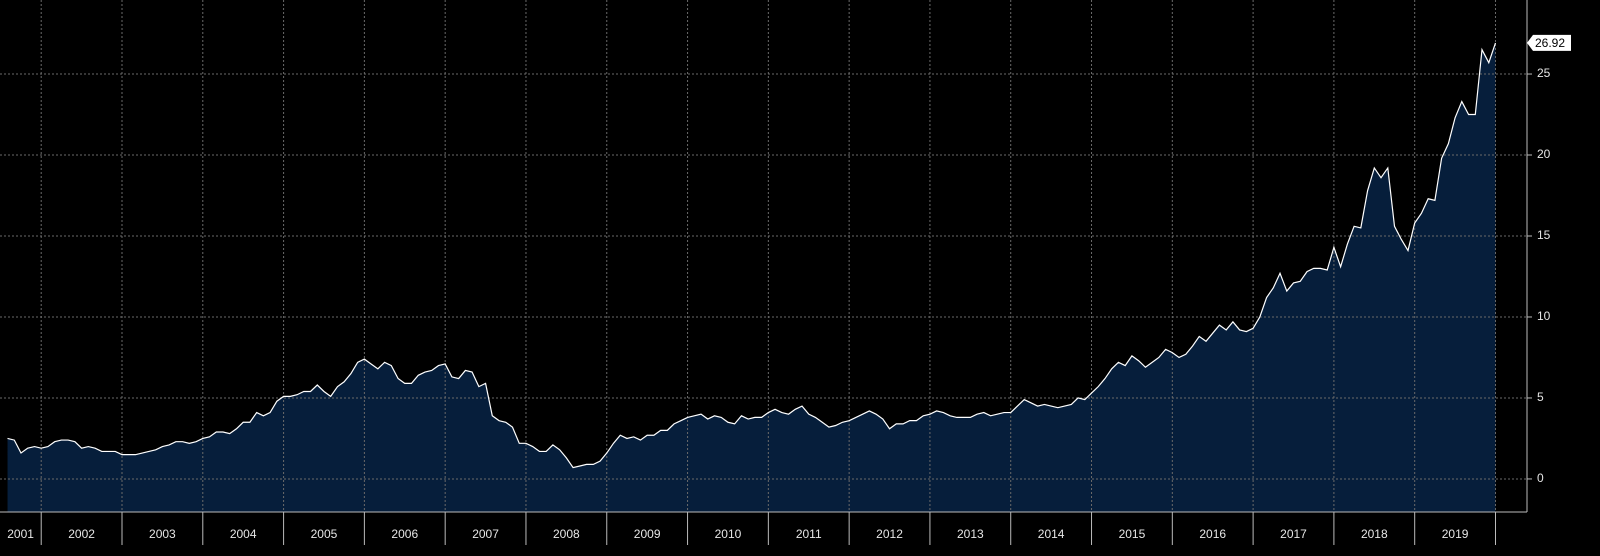 This screenshot has width=1600, height=556. What do you see at coordinates (1051, 534) in the screenshot?
I see `x-tick-label: 2014` at bounding box center [1051, 534].